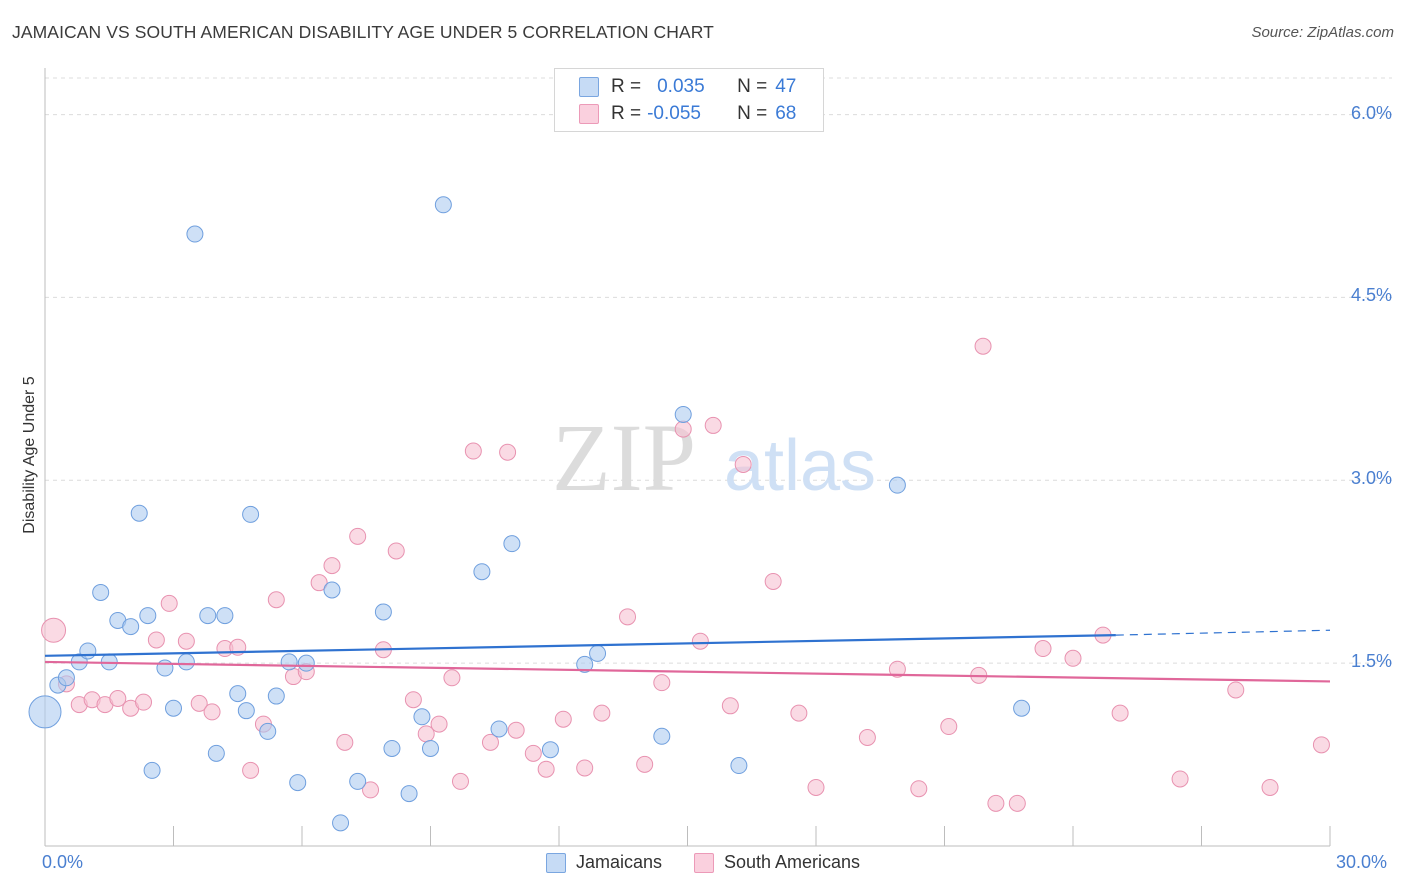 This screenshot has height=892, width=1406. Describe the element at coordinates (689, 100) in the screenshot. I see `correlation-legend: R = 0.035 N = 47 R = -0.055 N = 68` at that location.